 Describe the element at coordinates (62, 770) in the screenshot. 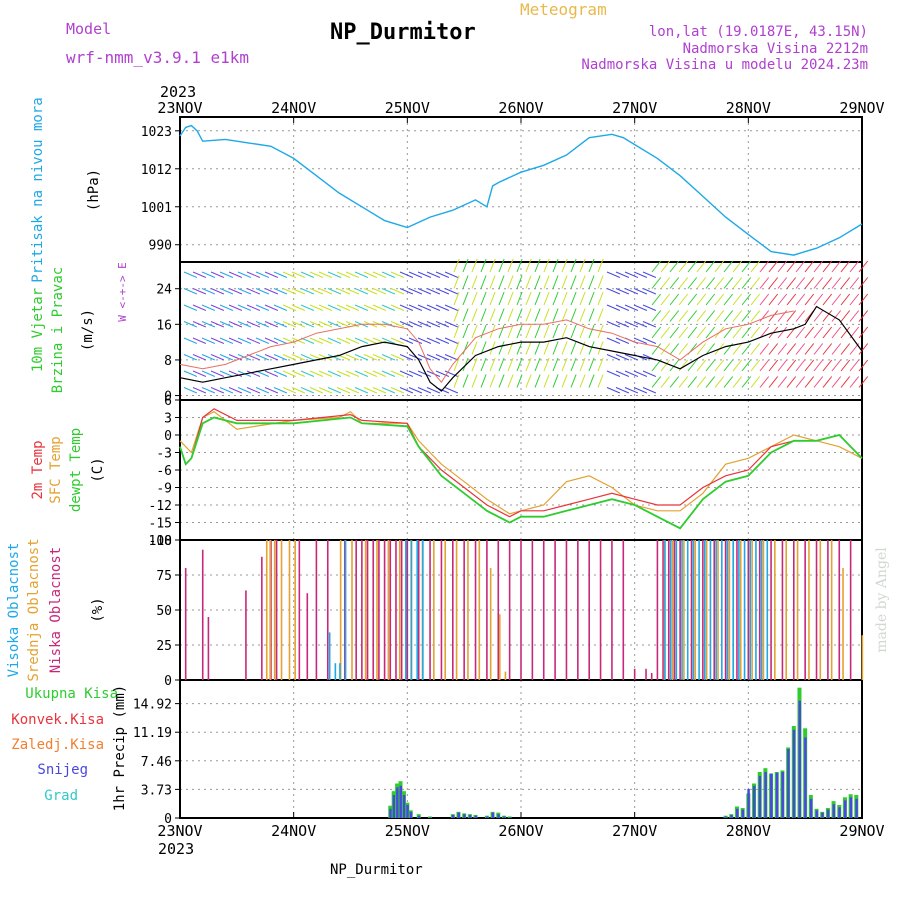

I see `precip-legend-entry: Snijeg` at that location.